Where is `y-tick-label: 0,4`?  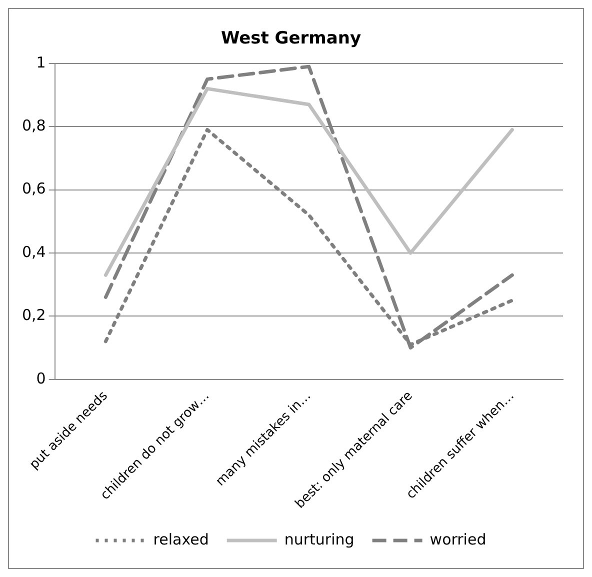 y-tick-label: 0,4 is located at coordinates (34, 251).